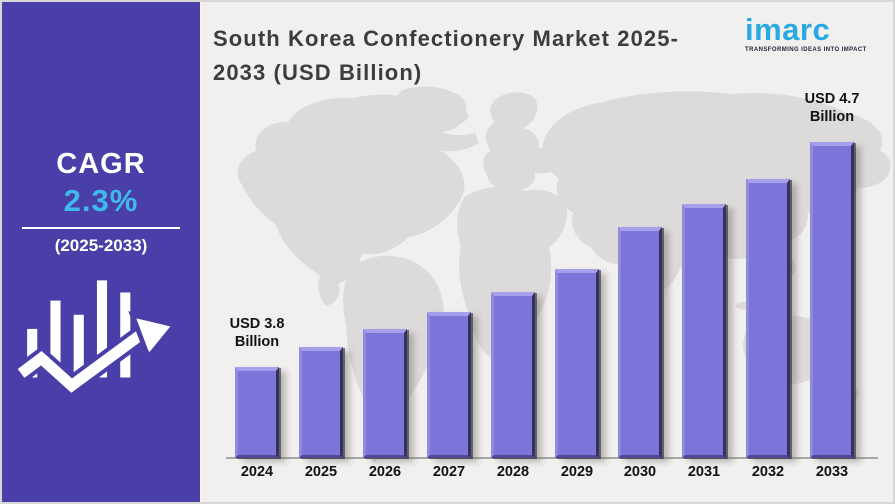 This screenshot has width=895, height=504. Describe the element at coordinates (449, 385) in the screenshot. I see `bar-2027` at that location.